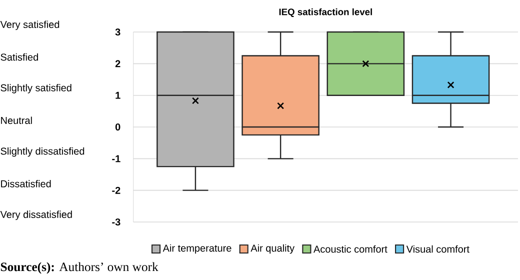  I want to click on text: Very satisfied, so click(30, 25).